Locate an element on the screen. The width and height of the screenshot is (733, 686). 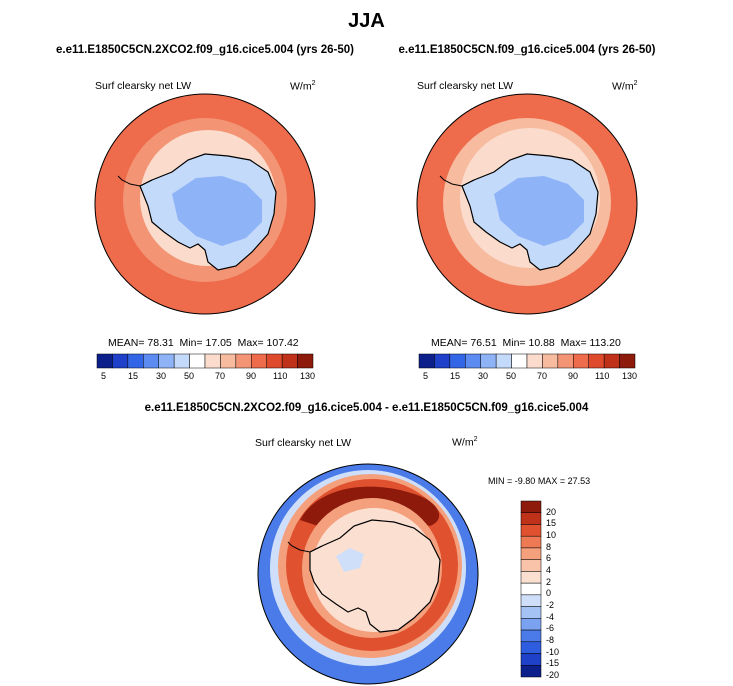
panel2-peninsula is located at coordinates (457, 181).